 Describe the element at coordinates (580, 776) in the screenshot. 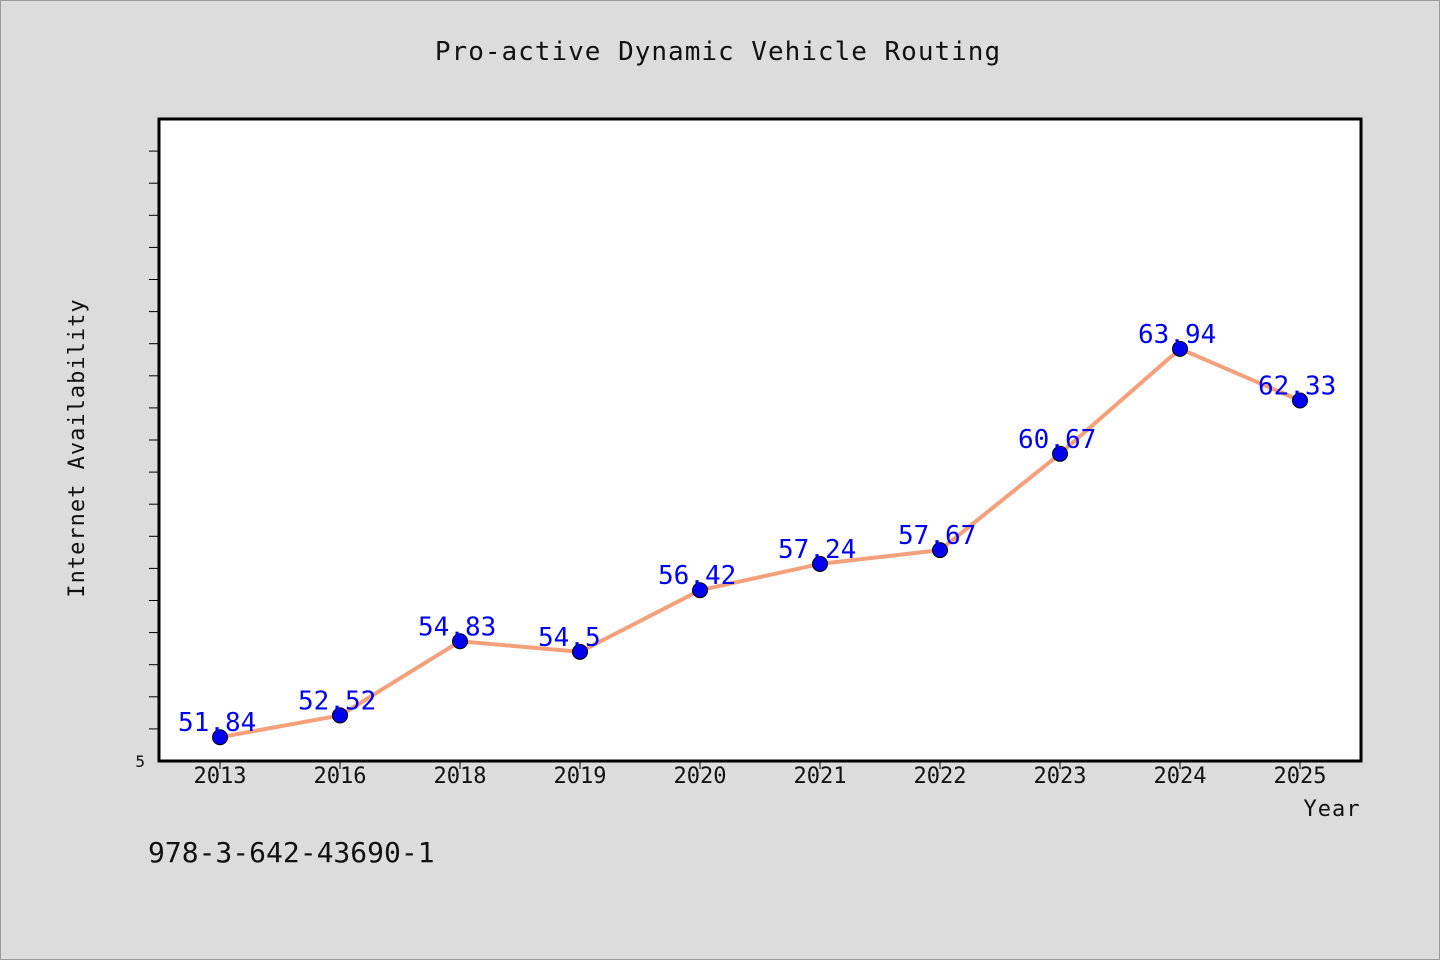

I see `x-tick-label-2019: 2019` at that location.